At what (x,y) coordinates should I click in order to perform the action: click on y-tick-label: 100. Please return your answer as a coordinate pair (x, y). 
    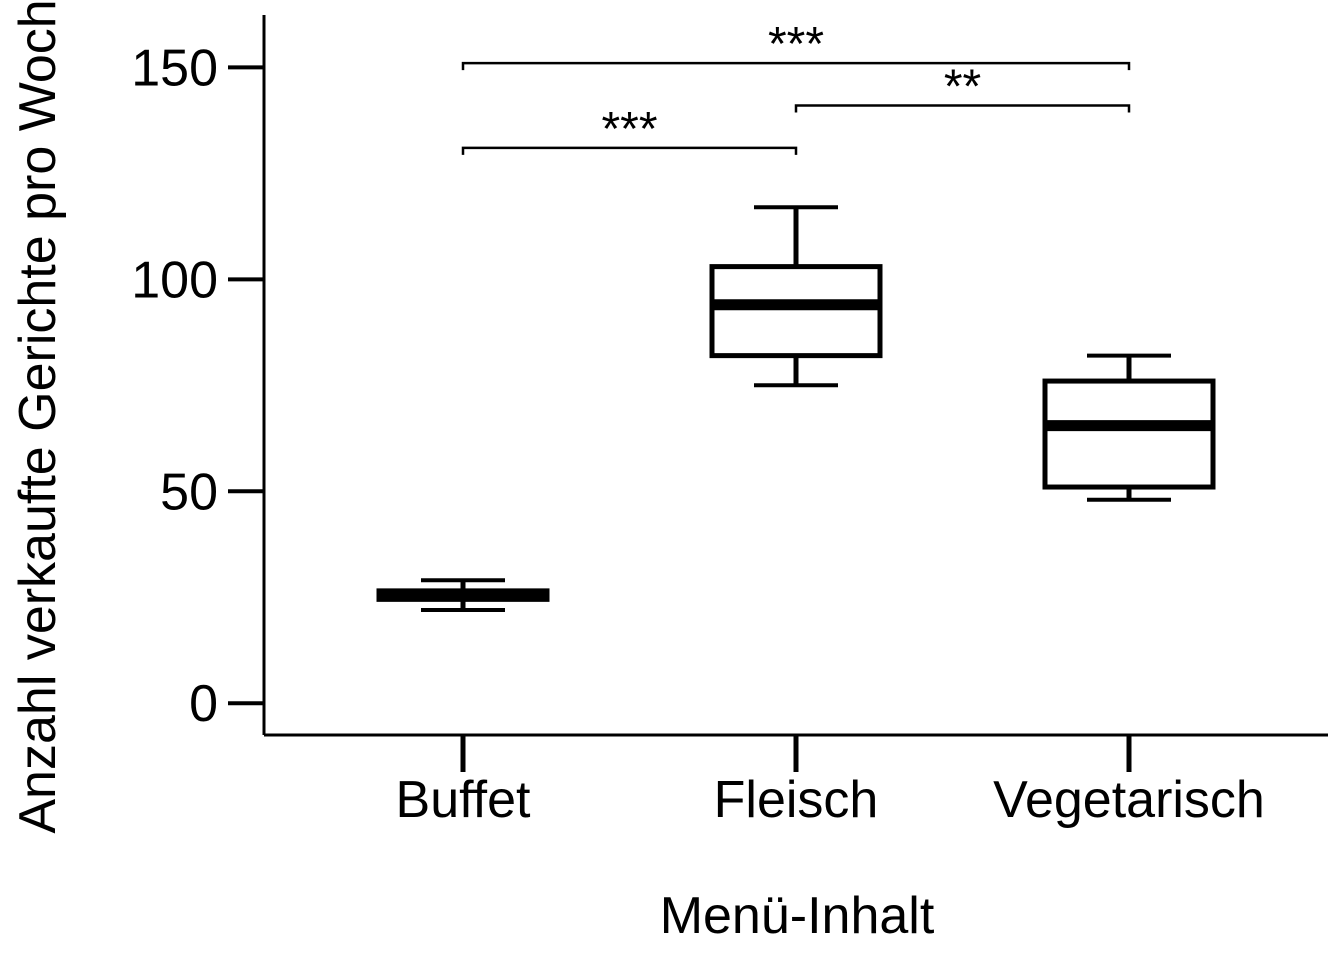
    Looking at the image, I should click on (174, 280).